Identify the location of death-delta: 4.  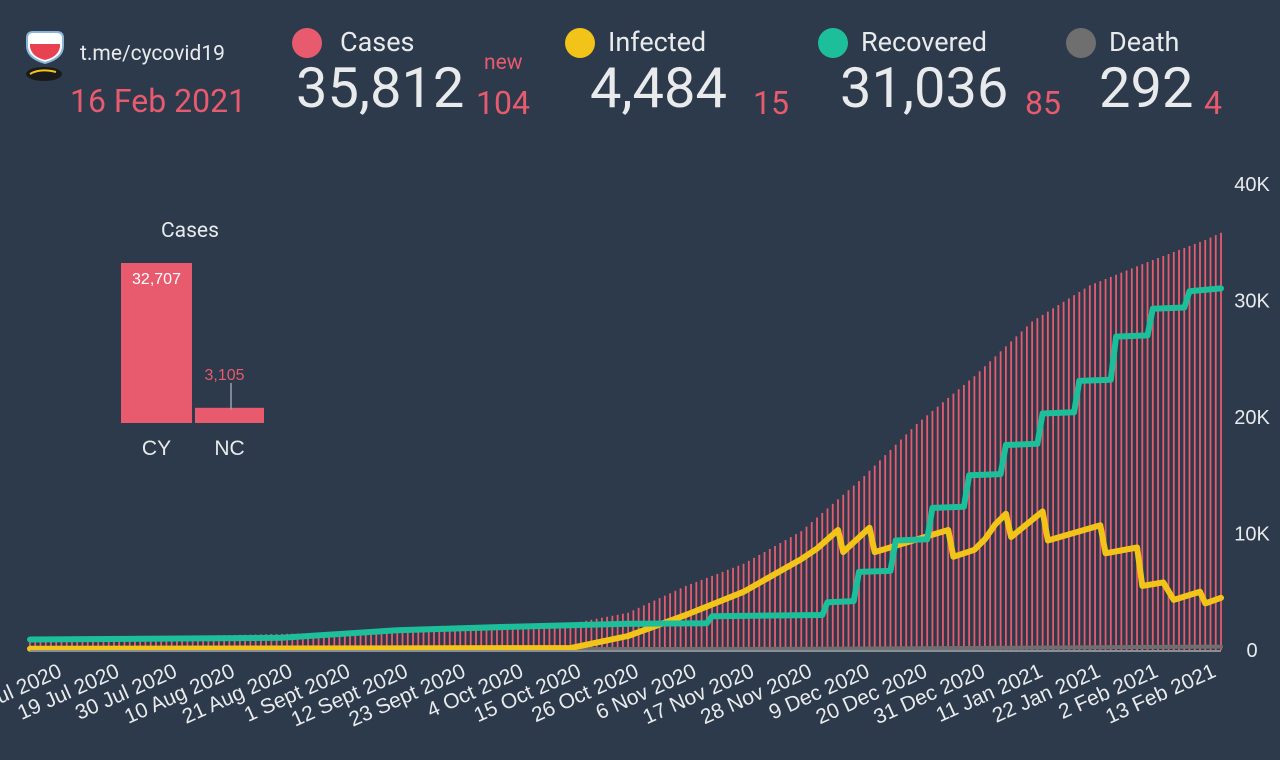
(1213, 103).